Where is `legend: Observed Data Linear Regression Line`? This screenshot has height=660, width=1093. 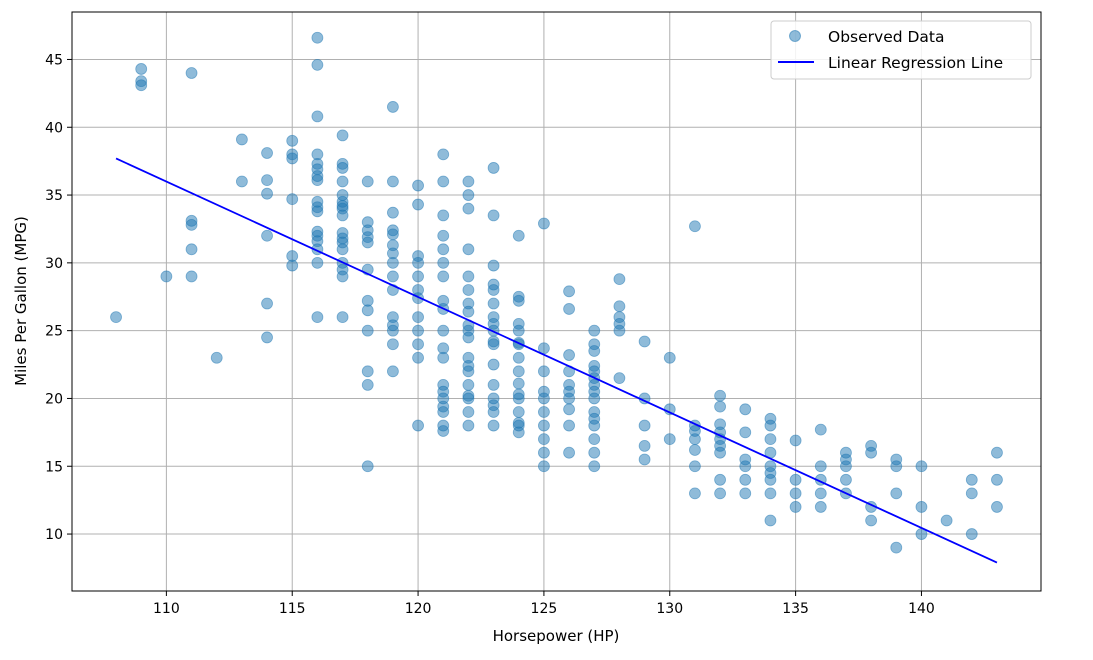 legend: Observed Data Linear Regression Line is located at coordinates (901, 50).